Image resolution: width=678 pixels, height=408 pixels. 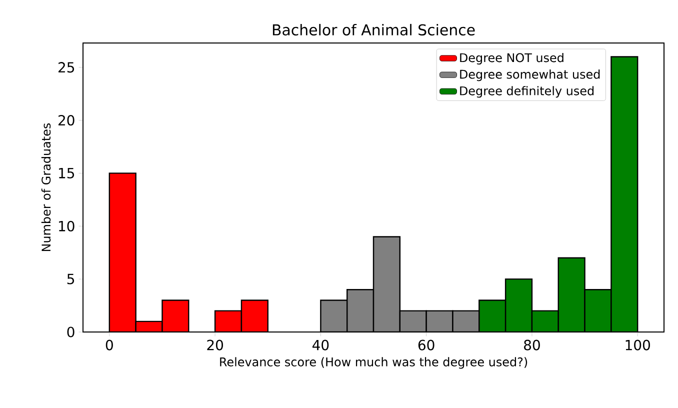 I want to click on legend-label: Degree somewhat used, so click(x=530, y=76).